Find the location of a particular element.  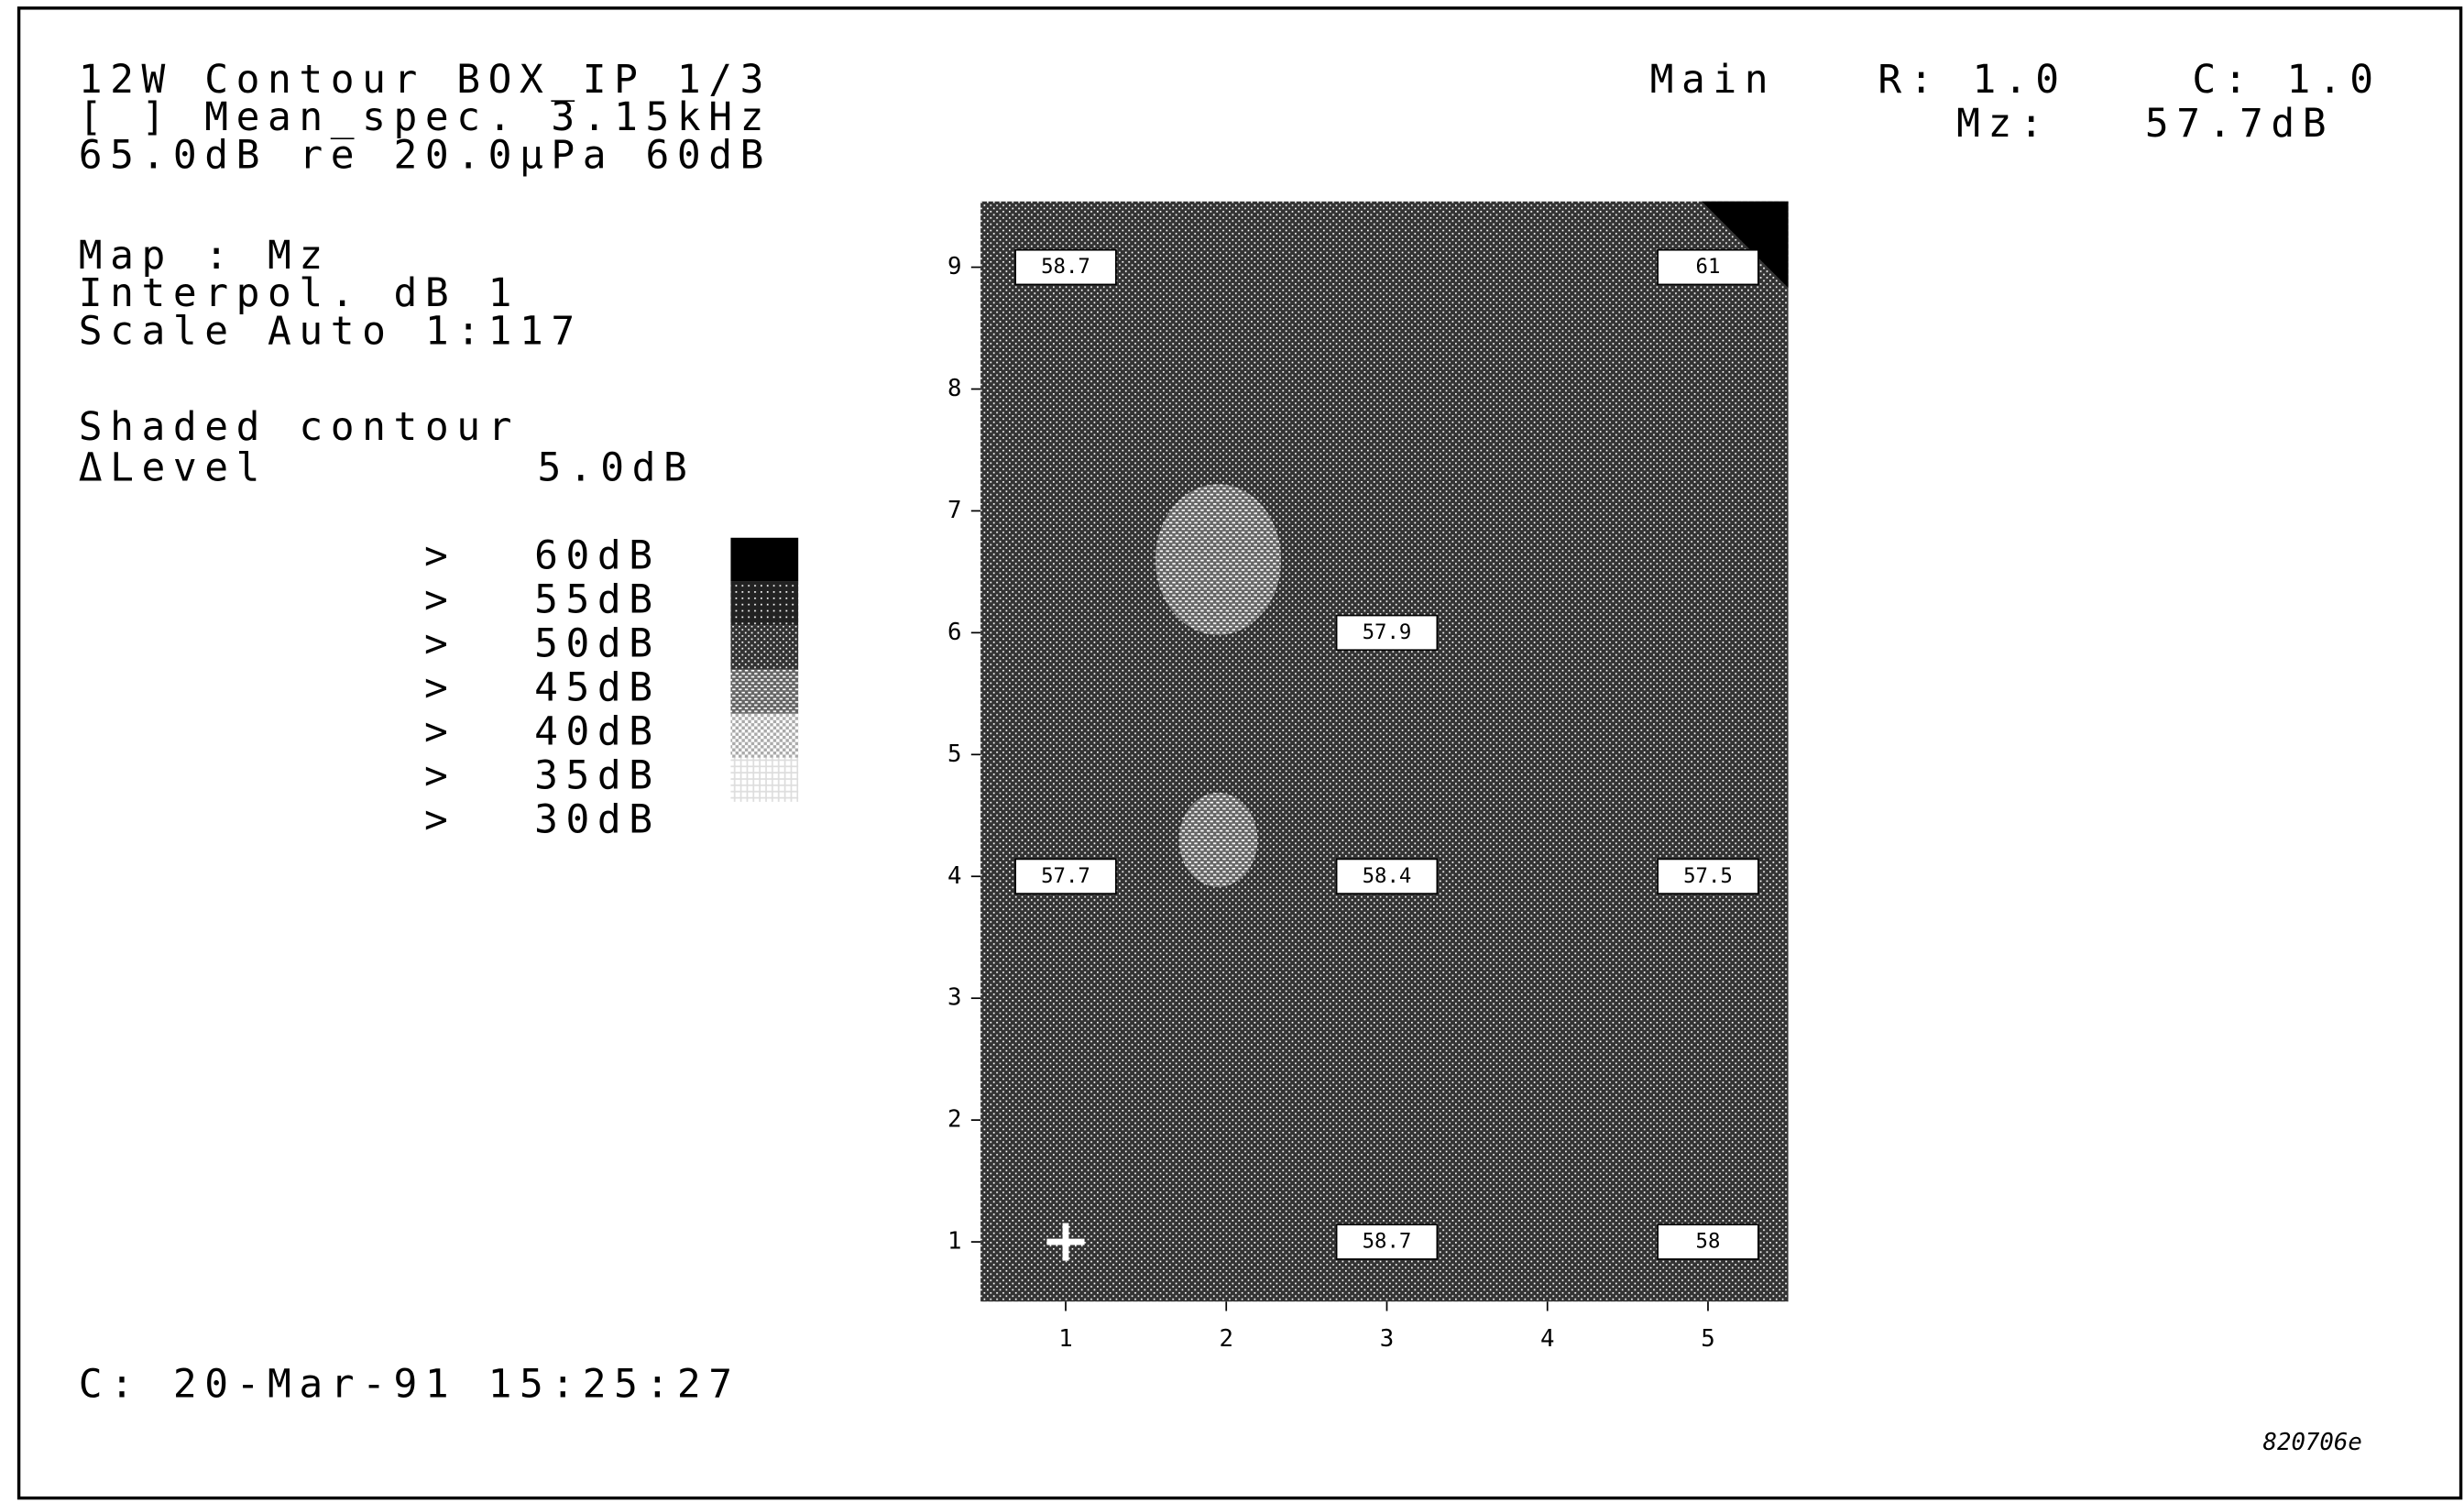

legend-label: 60dB is located at coordinates (598, 556).